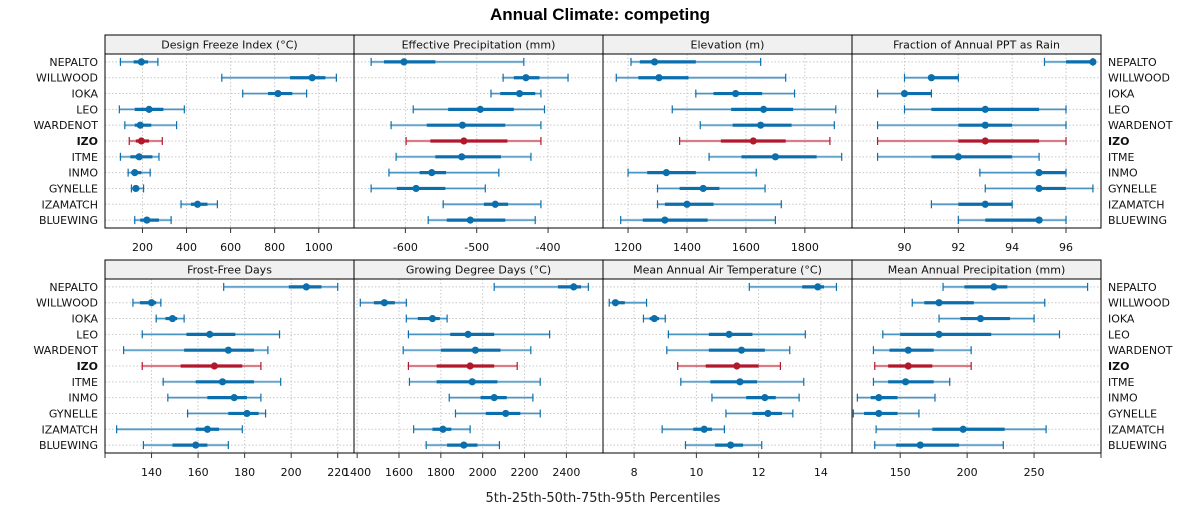  I want to click on panel-6: Mean Annual Air Temperature (°C) 8 10 12 14, so click(727, 369).